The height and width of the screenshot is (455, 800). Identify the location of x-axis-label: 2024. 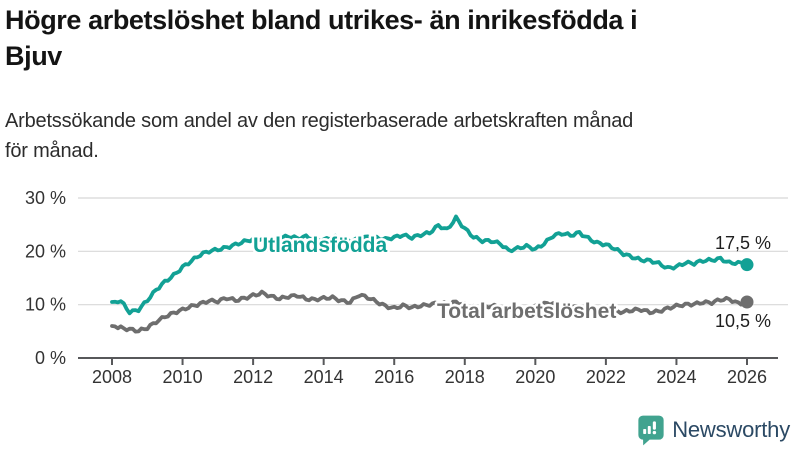
(676, 377).